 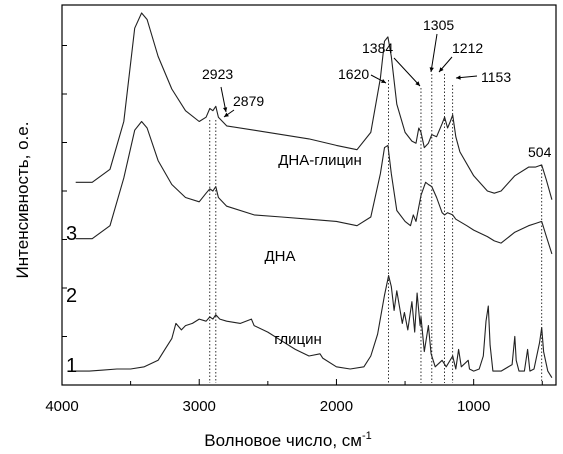 I want to click on series-label: глицин, so click(x=298, y=339).